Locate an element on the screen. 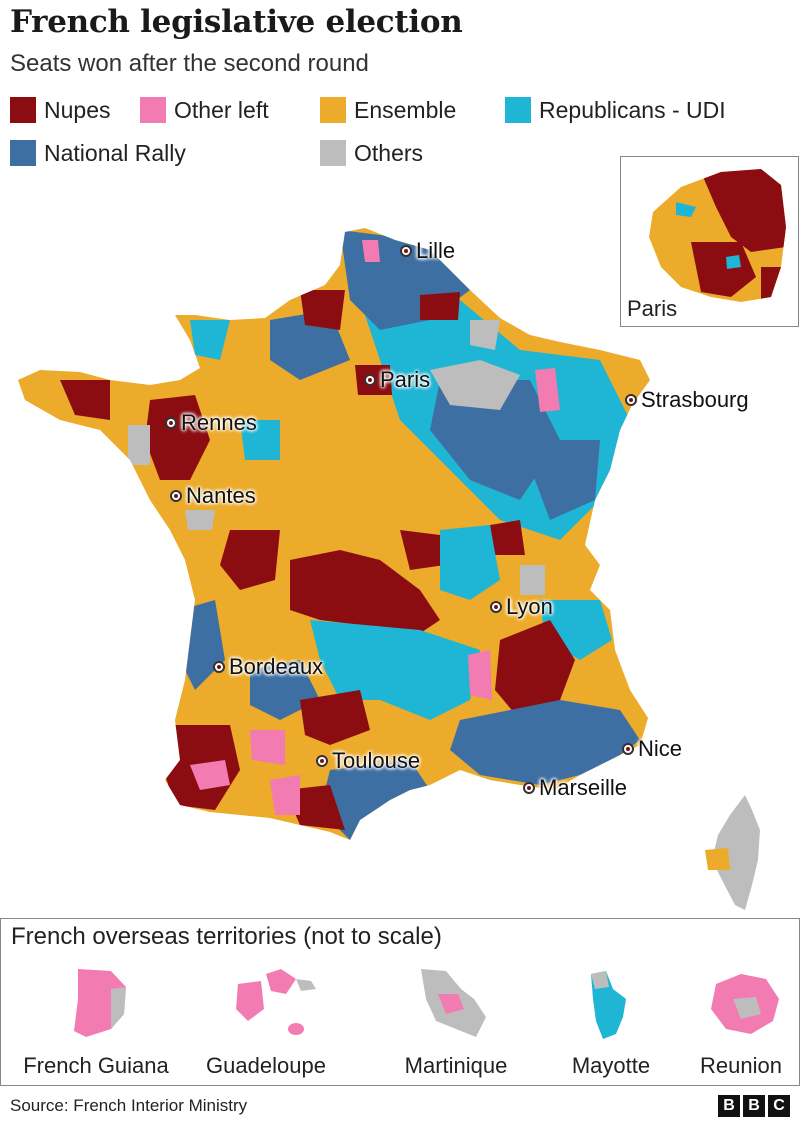  region-nupes-brittany is located at coordinates (177, 437).